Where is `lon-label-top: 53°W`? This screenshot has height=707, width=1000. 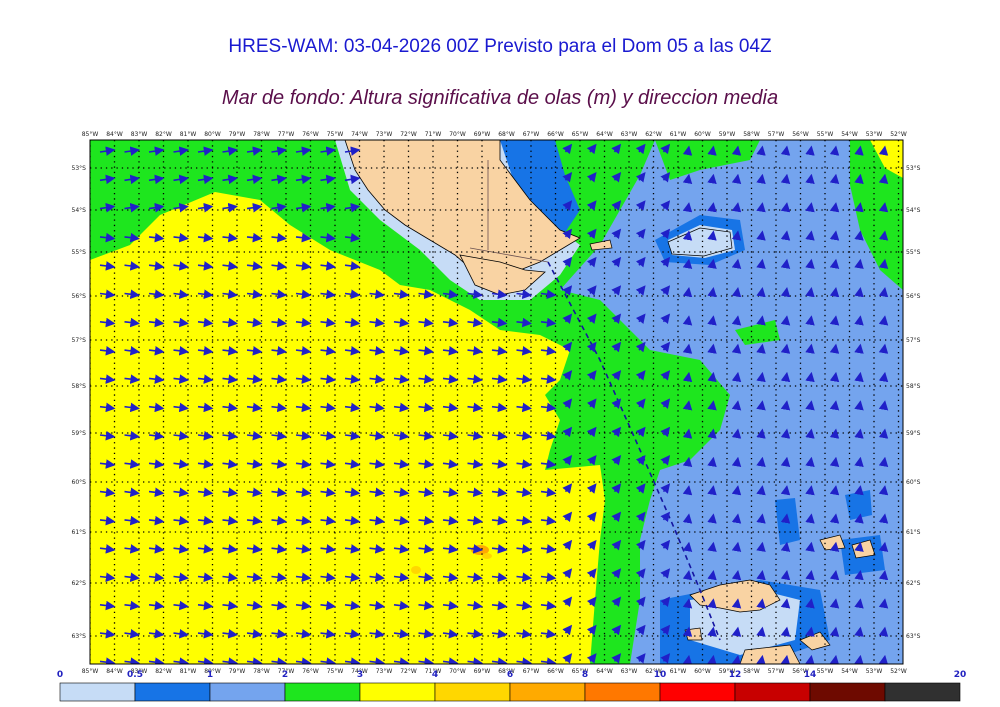 lon-label-top: 53°W is located at coordinates (874, 134).